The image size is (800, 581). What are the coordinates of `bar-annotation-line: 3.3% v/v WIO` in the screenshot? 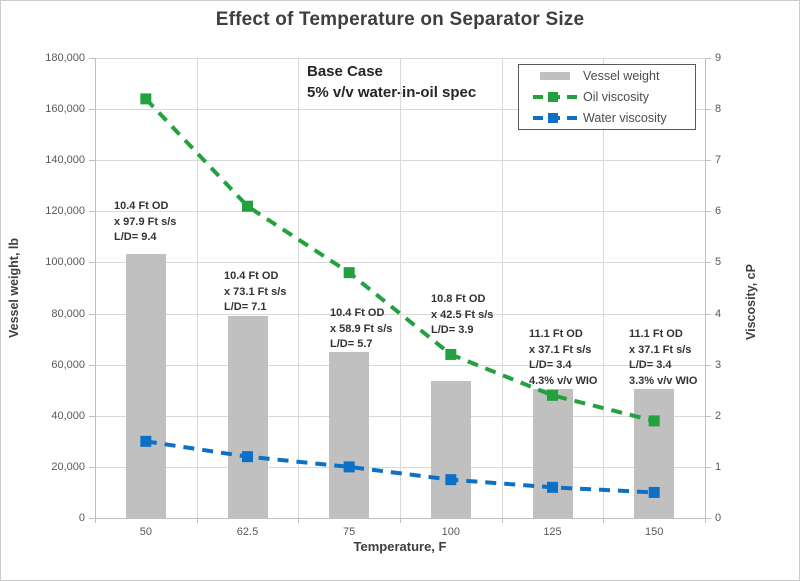 It's located at (663, 380).